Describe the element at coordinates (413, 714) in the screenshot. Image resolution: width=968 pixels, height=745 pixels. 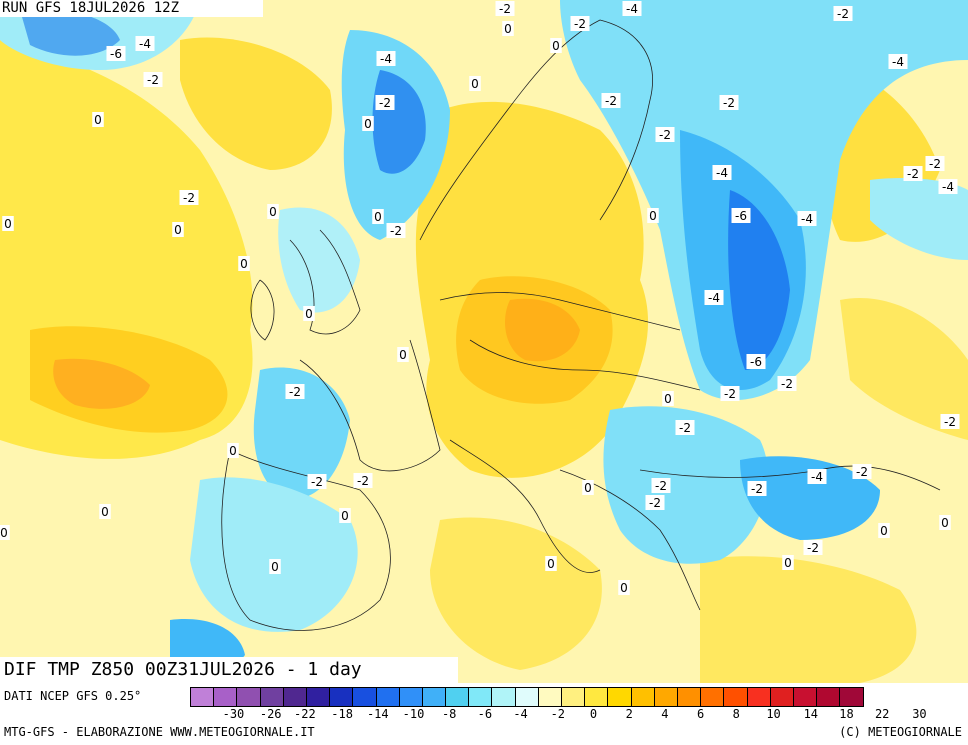
I see `legend-tick-label: -10` at that location.